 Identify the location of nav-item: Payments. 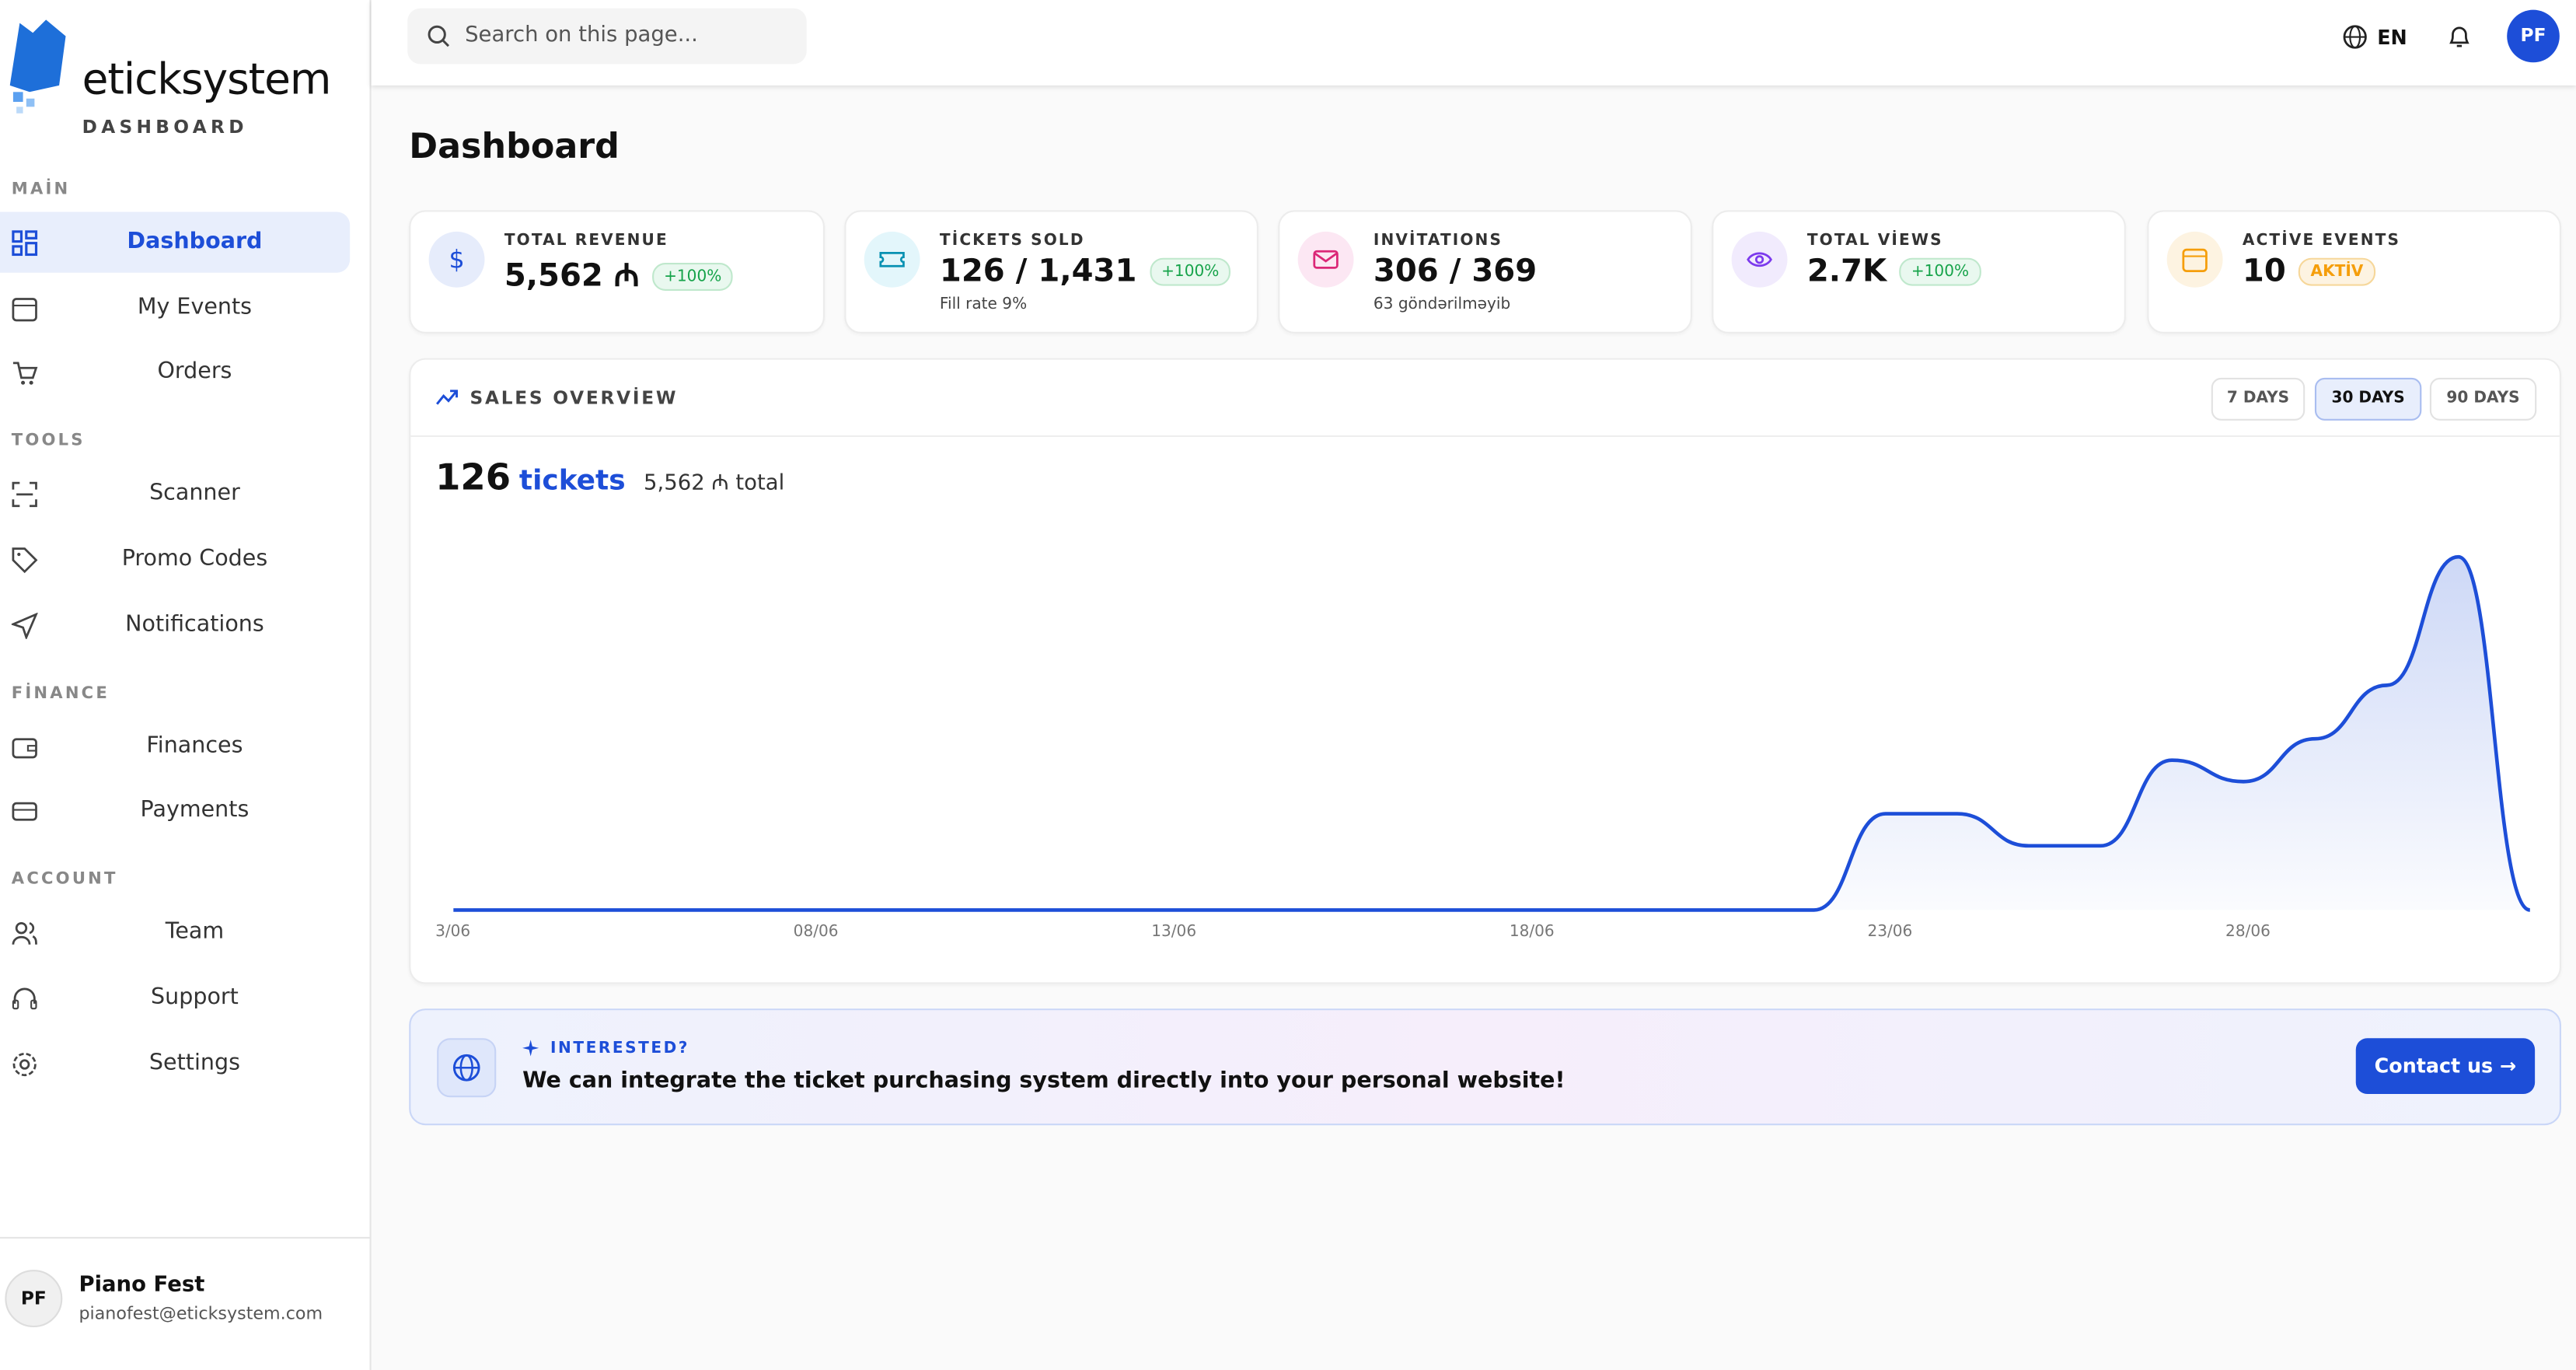
(175, 811).